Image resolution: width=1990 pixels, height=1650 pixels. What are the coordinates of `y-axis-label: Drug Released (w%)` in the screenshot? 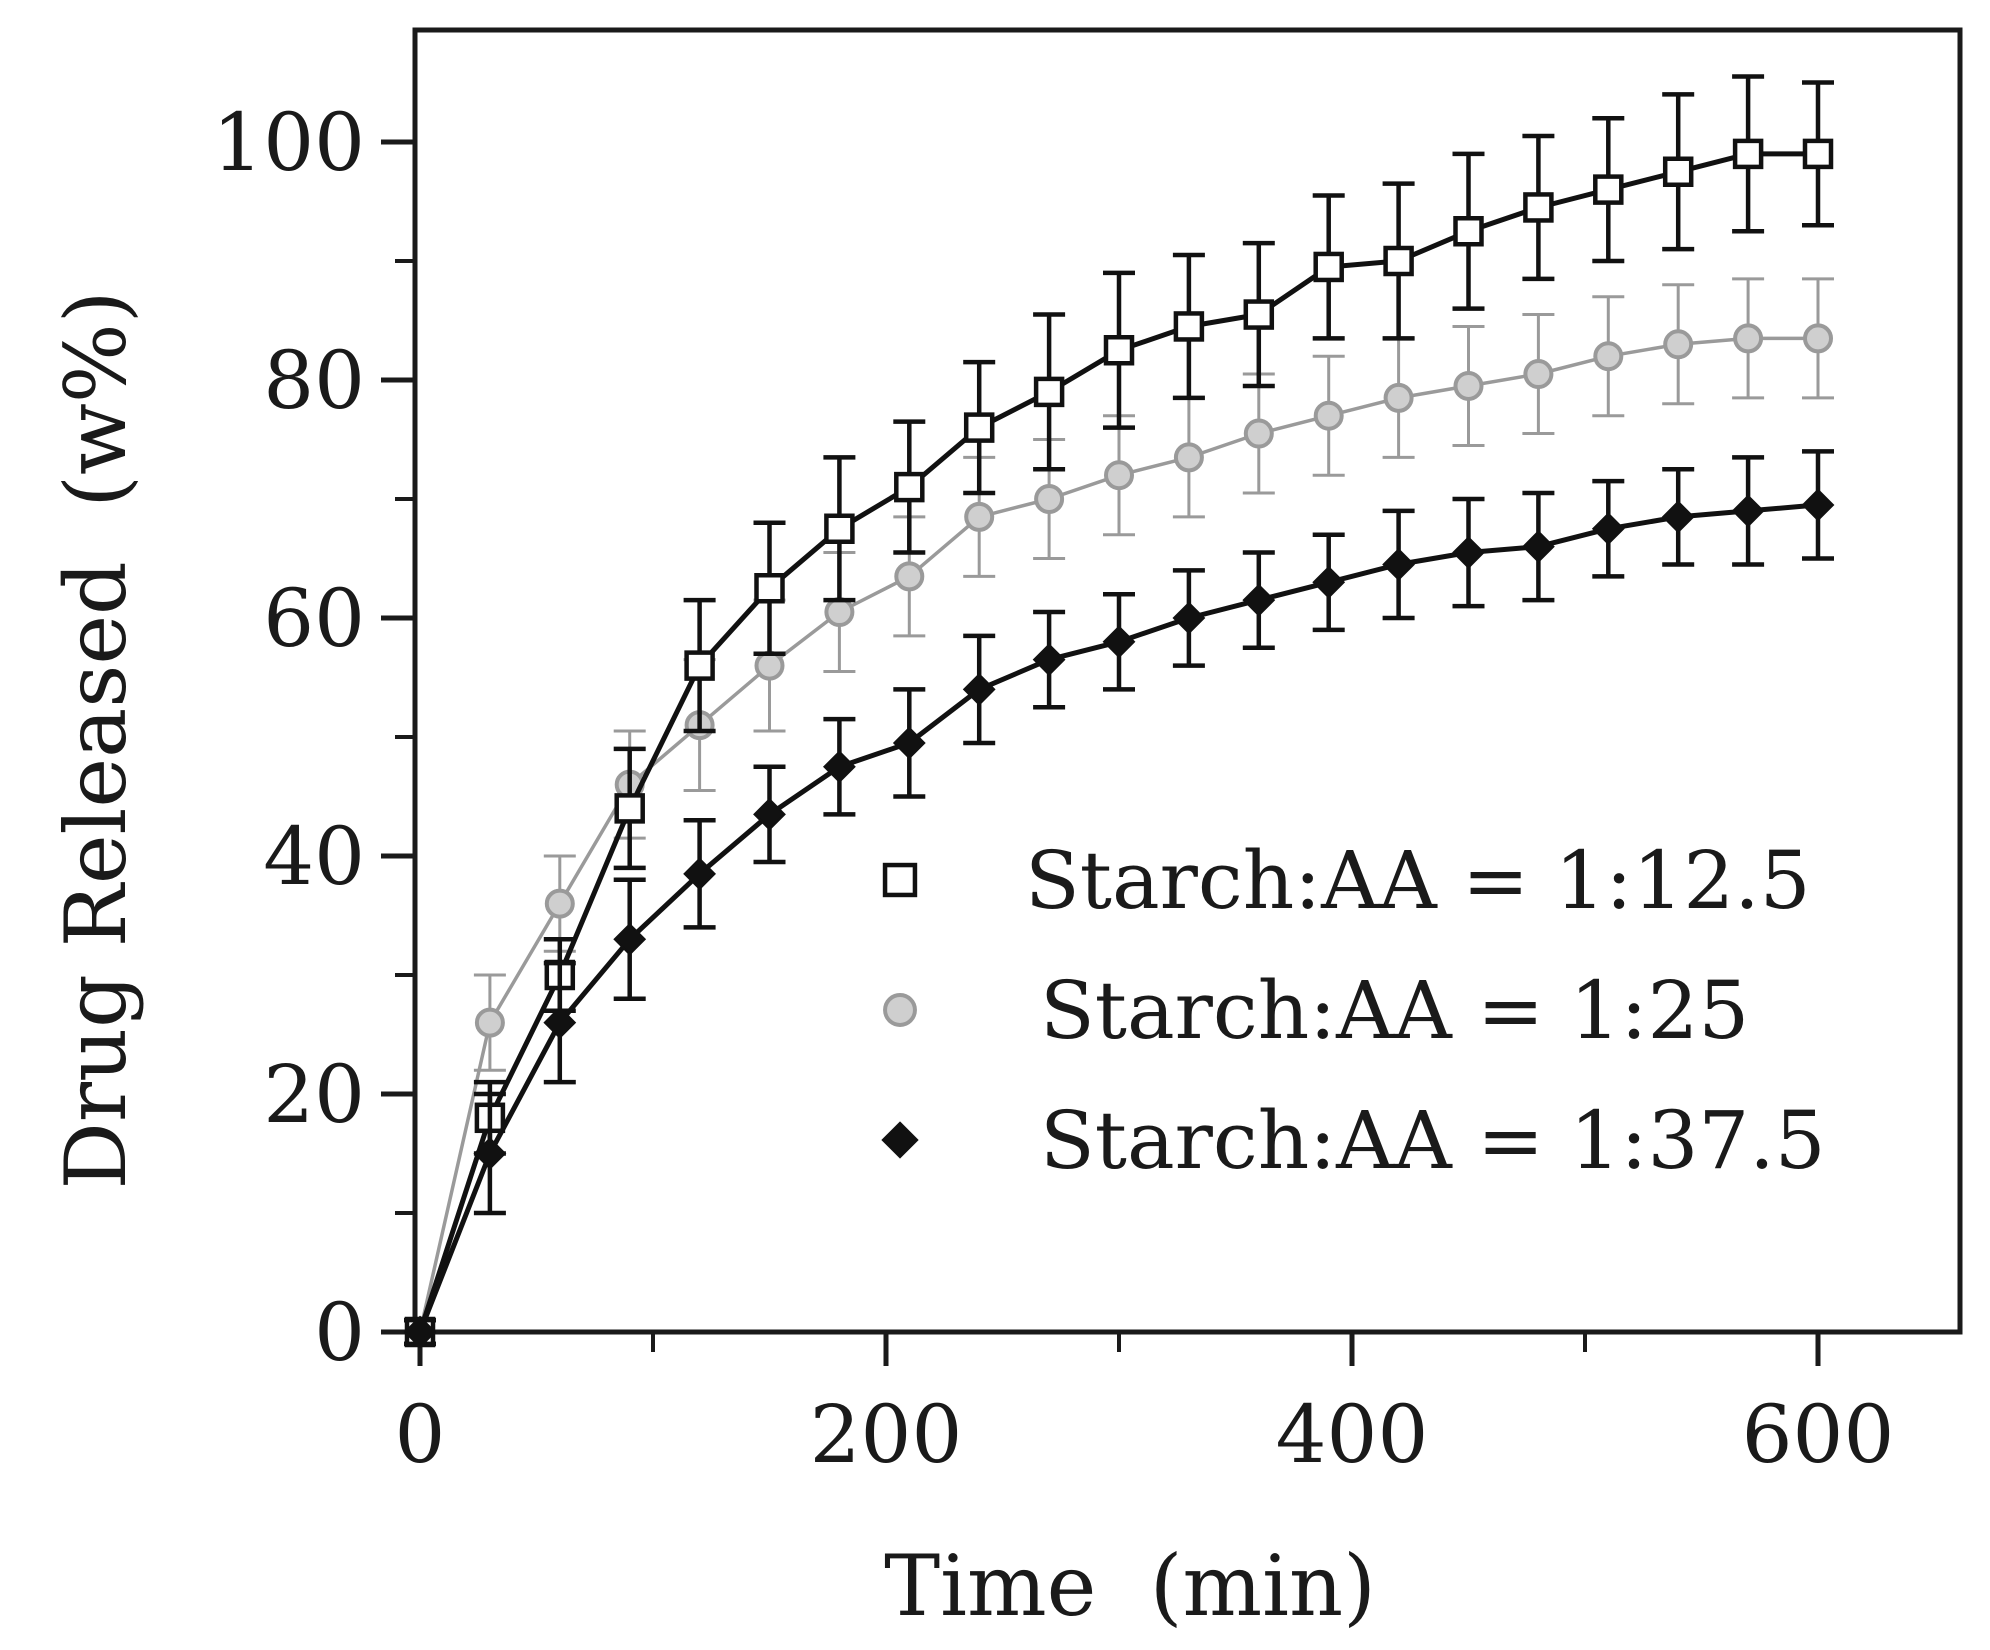 It's located at (96, 740).